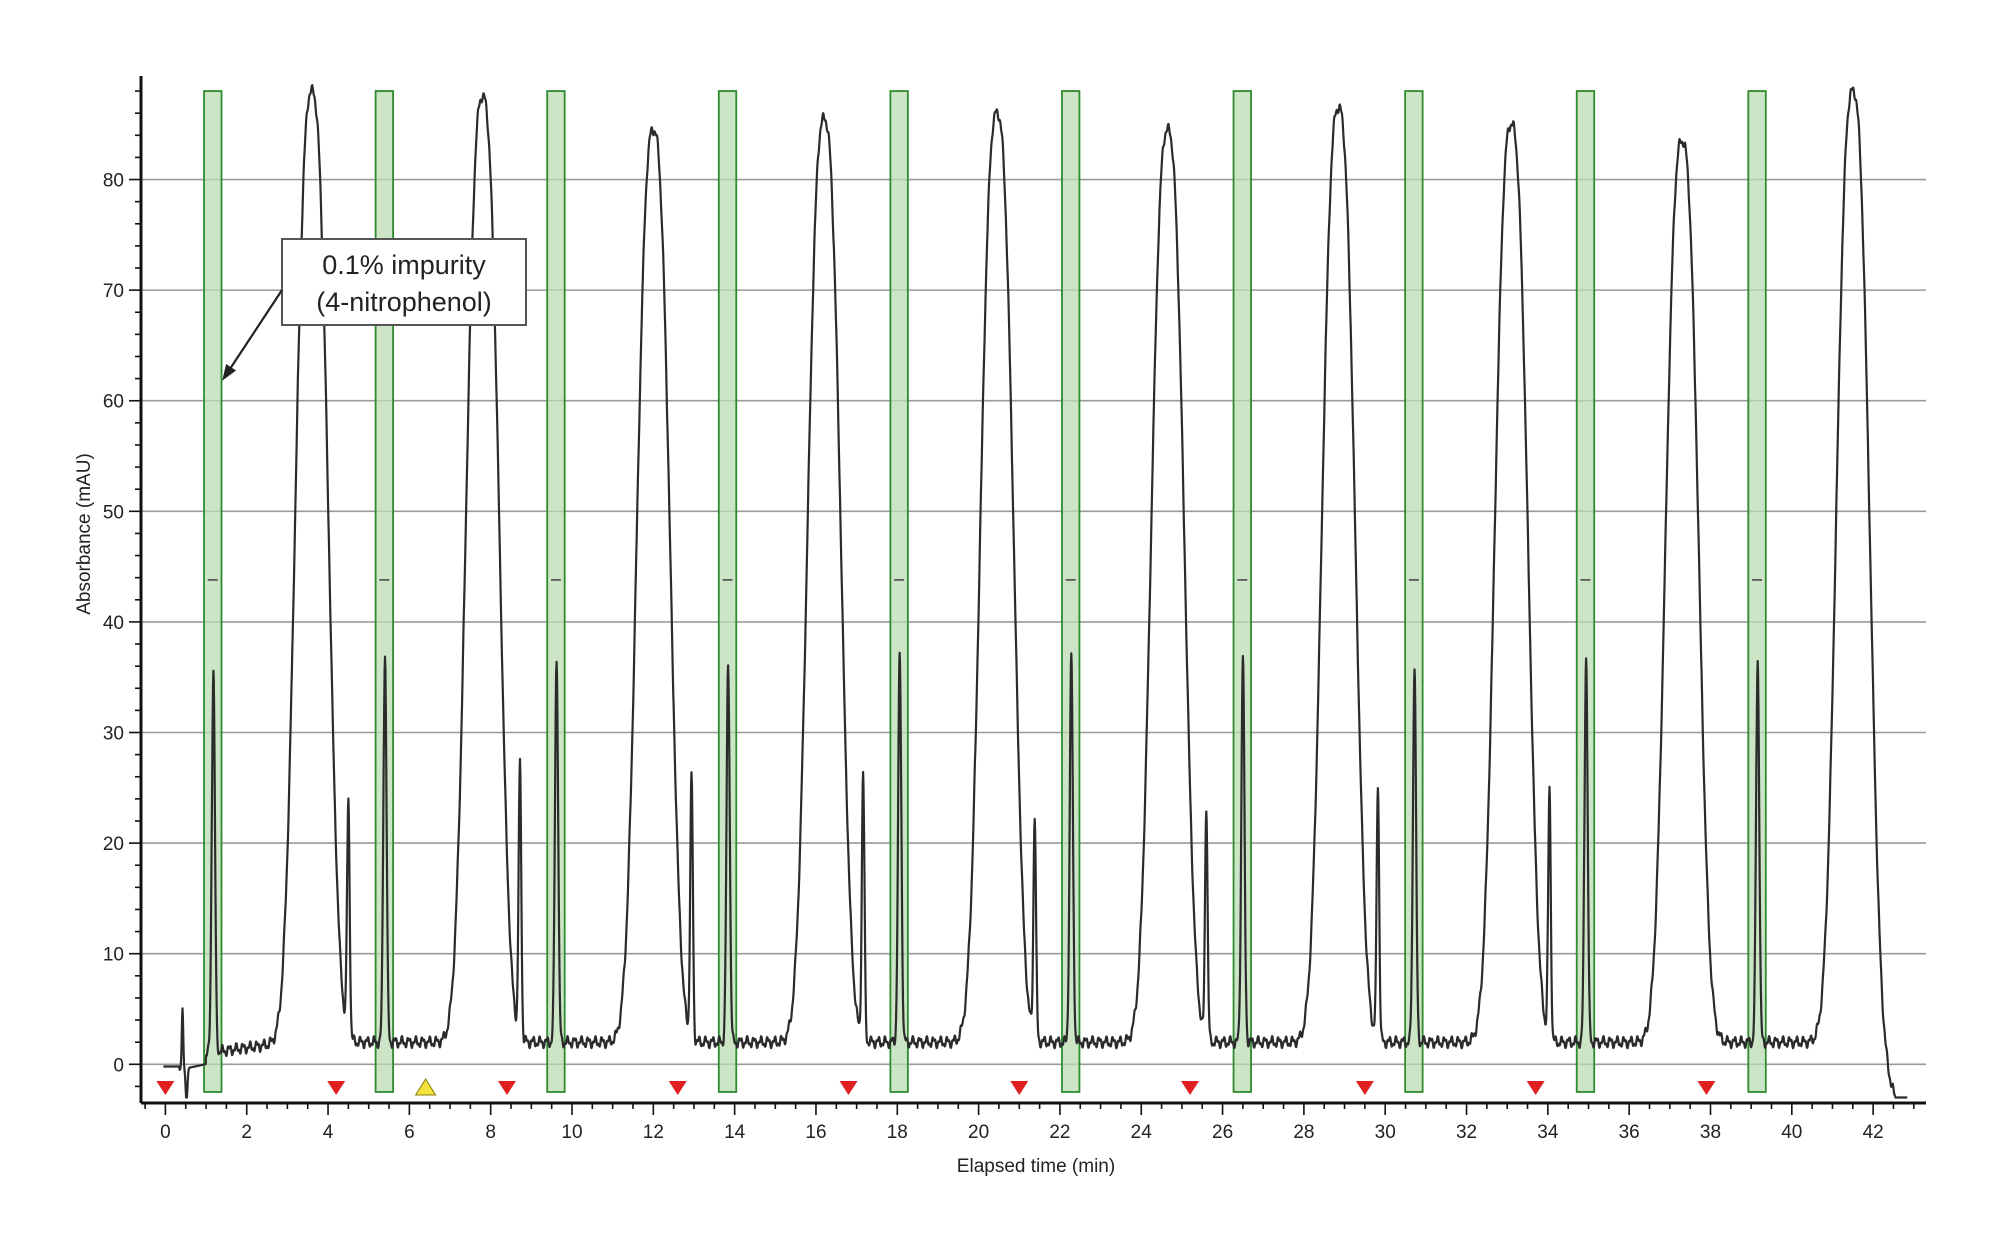  Describe the element at coordinates (1710, 1132) in the screenshot. I see `x-tick-label-38: 38` at that location.